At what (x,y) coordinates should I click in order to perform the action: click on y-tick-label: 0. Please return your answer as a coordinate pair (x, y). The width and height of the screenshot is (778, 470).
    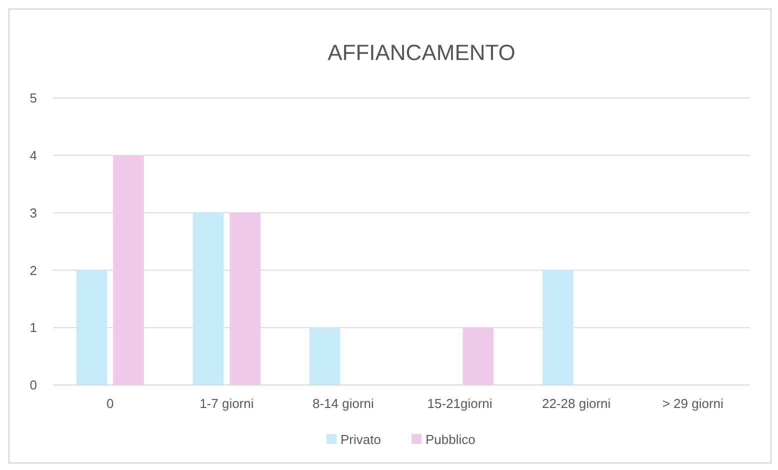
    Looking at the image, I should click on (33, 385).